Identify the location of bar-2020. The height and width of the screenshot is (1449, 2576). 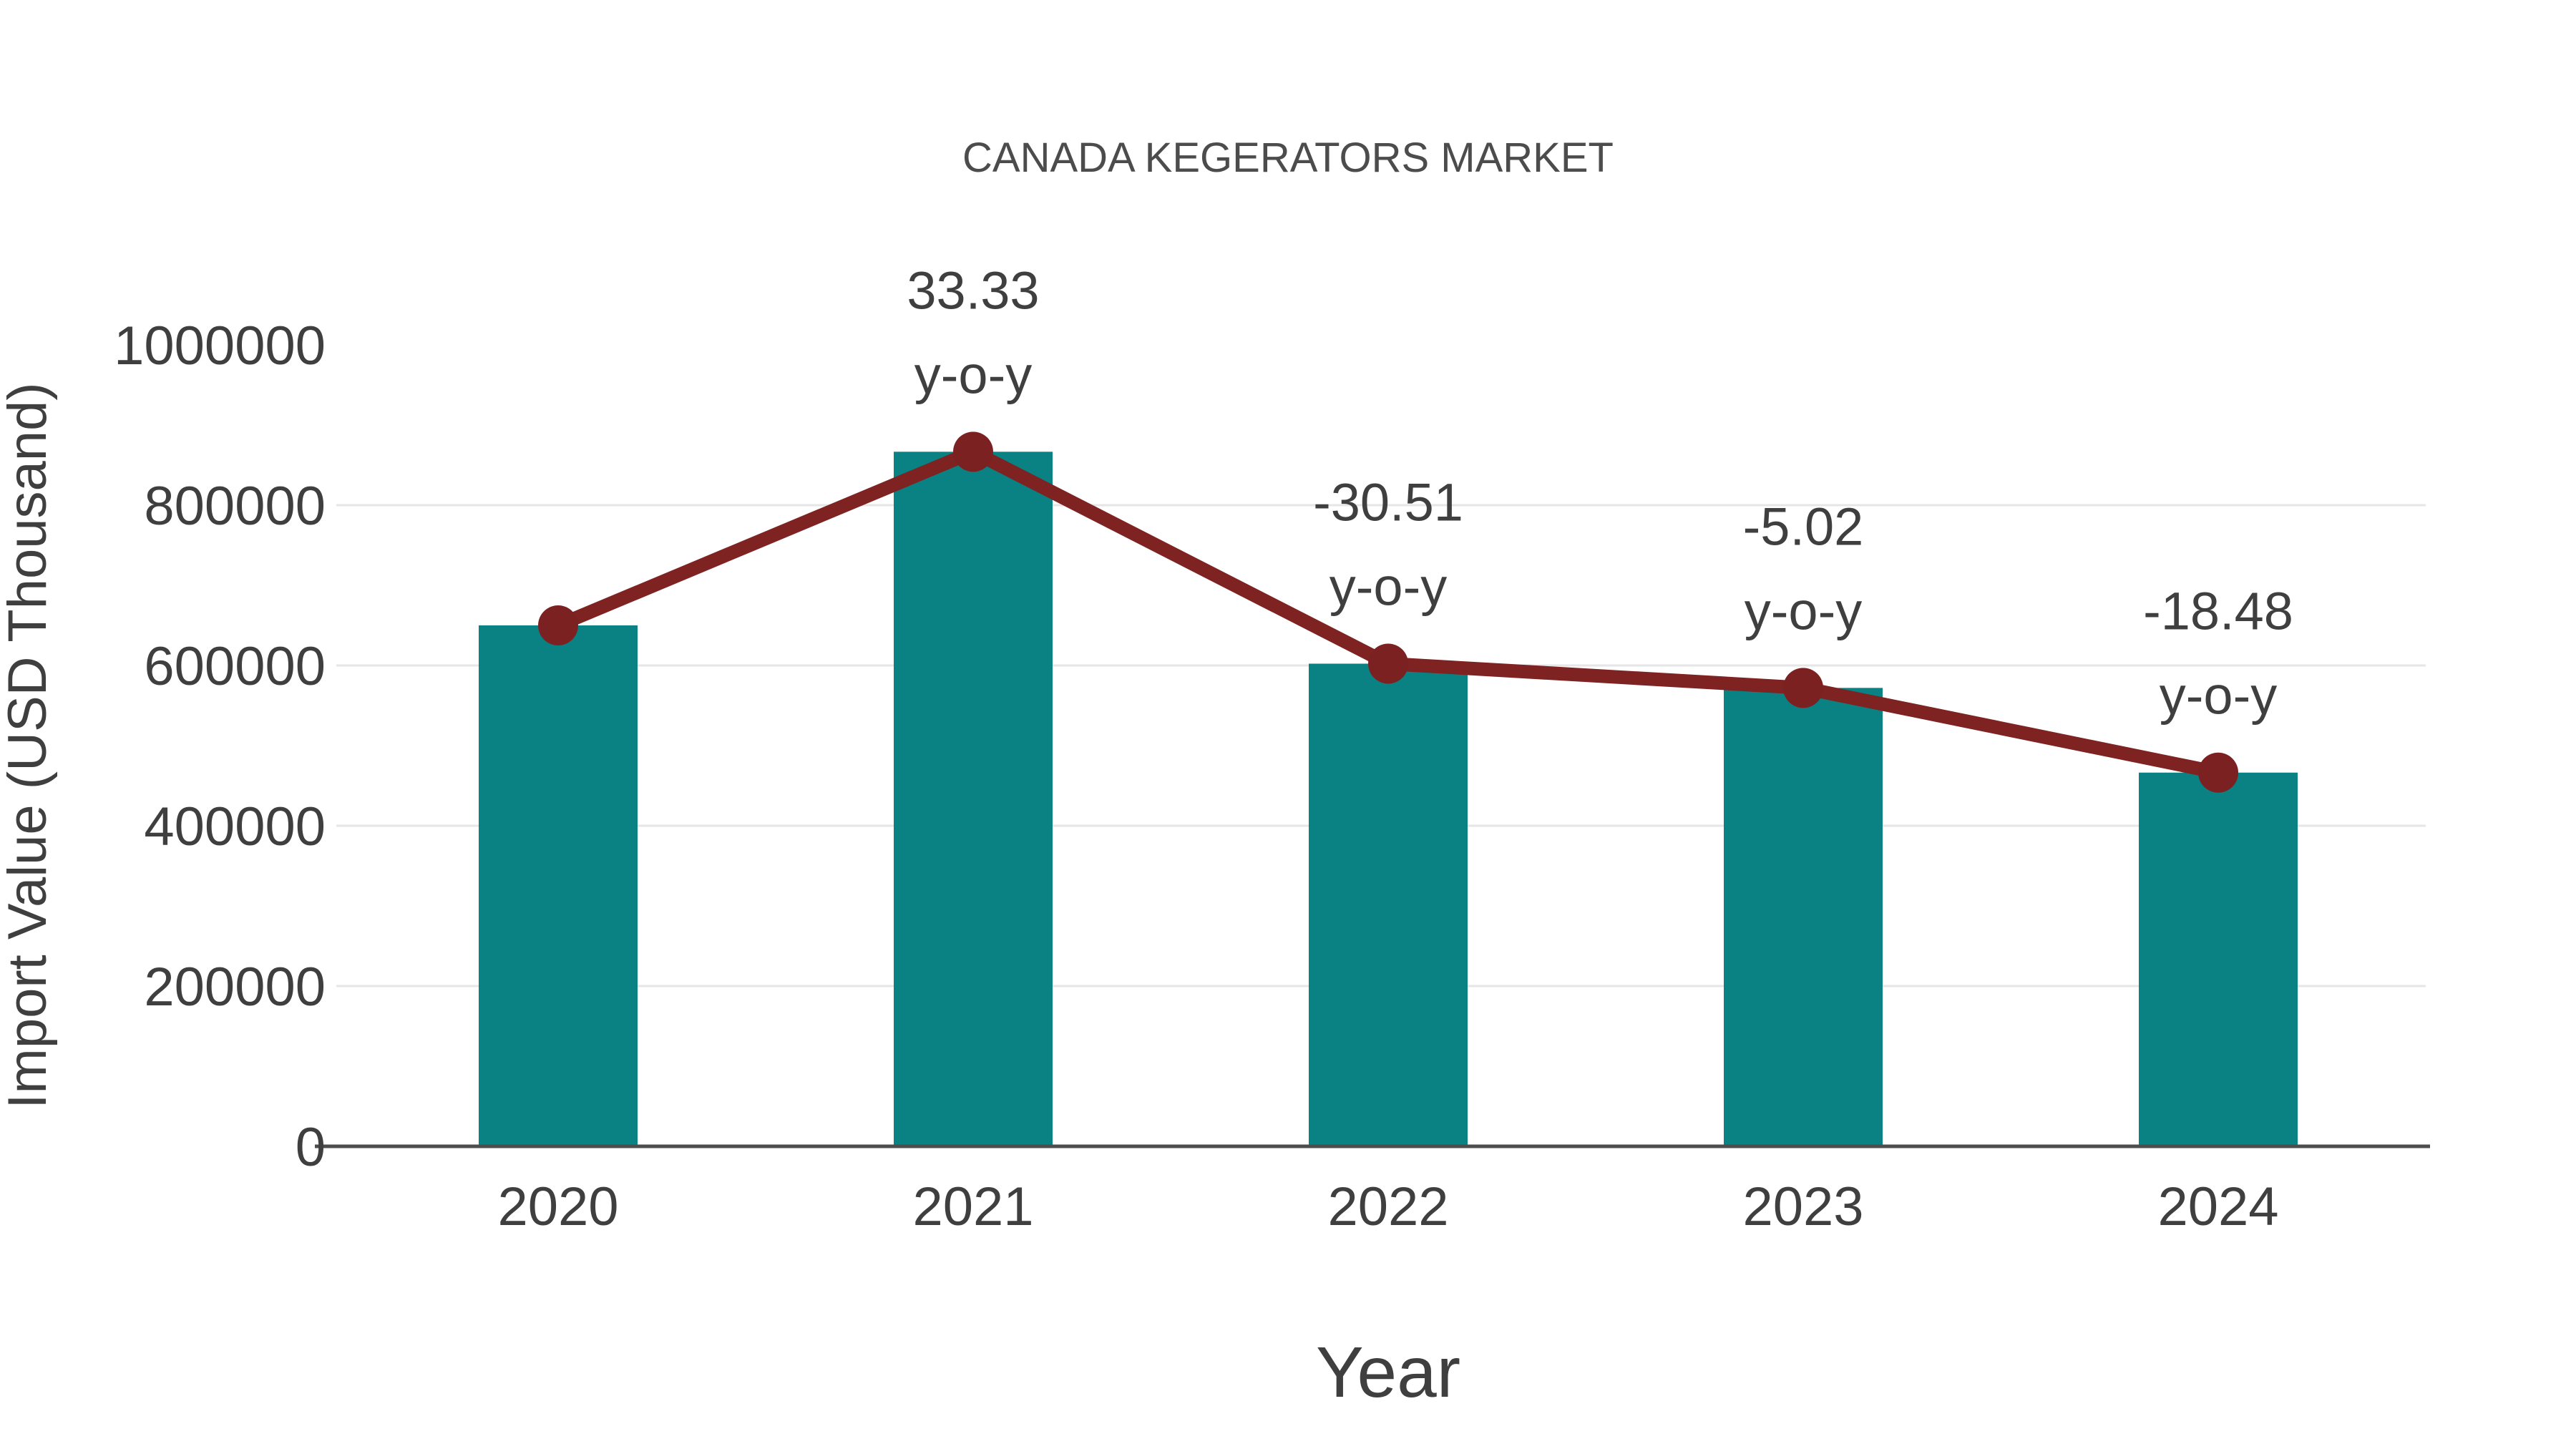
(558, 885).